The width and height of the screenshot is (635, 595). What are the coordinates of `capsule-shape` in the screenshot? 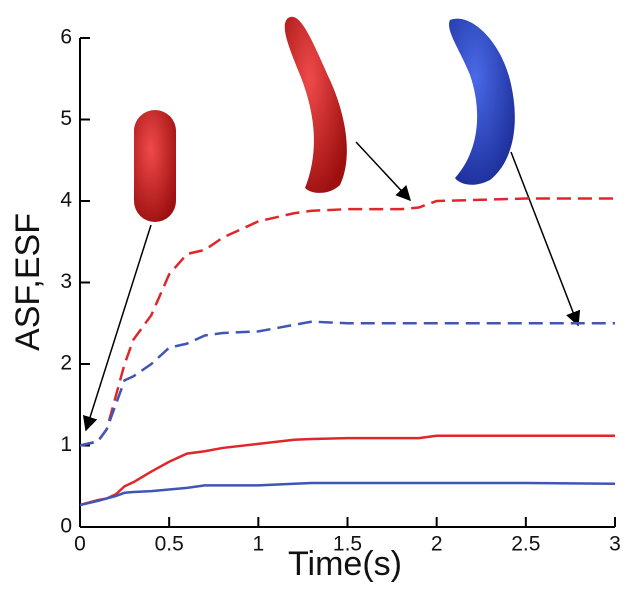 It's located at (155, 166).